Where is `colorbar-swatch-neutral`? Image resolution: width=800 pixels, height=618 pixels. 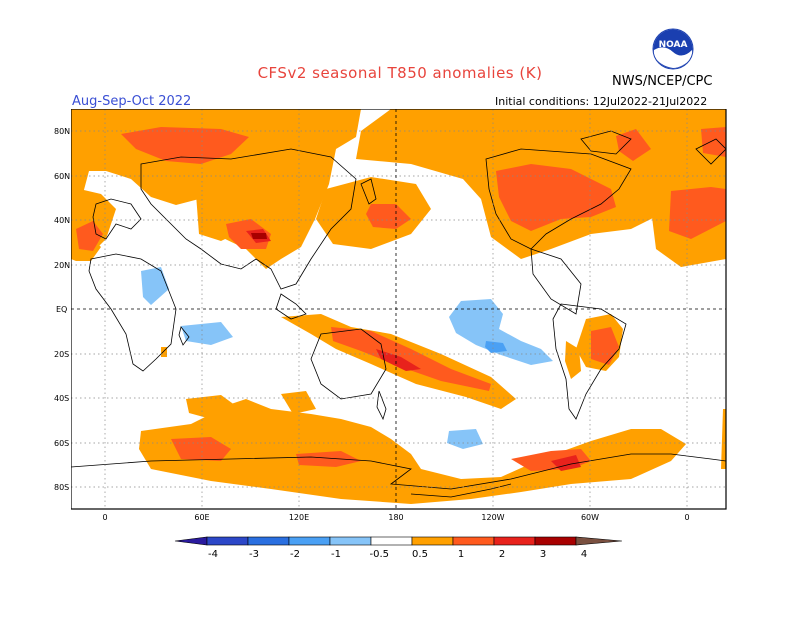 colorbar-swatch-neutral is located at coordinates (391, 541).